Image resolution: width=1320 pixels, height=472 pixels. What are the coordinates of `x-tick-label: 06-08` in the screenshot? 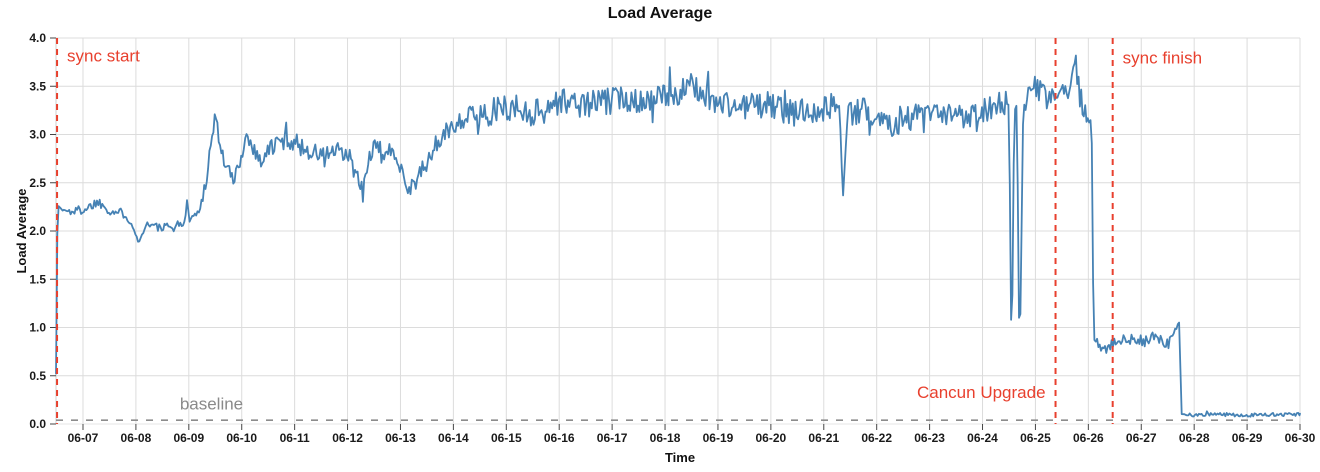 It's located at (136, 438).